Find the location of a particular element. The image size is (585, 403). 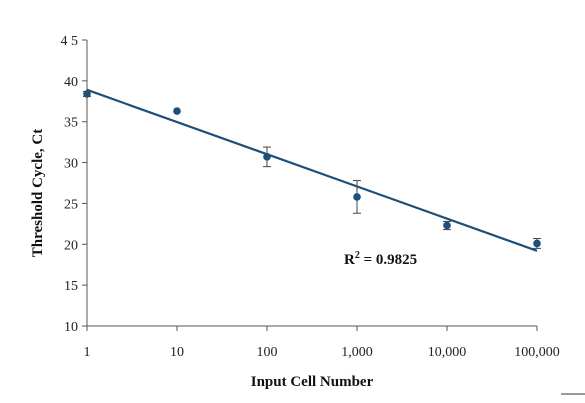

x-tick-label: 100 is located at coordinates (267, 352).